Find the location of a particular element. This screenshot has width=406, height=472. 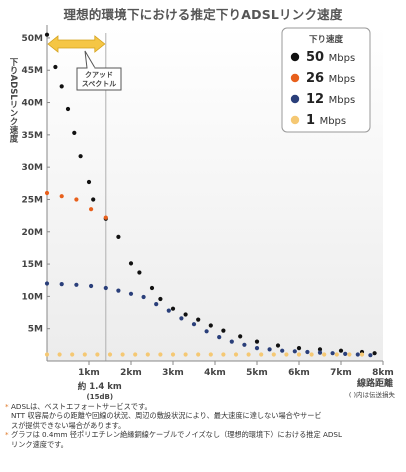

legend-value: 1 is located at coordinates (313, 120).